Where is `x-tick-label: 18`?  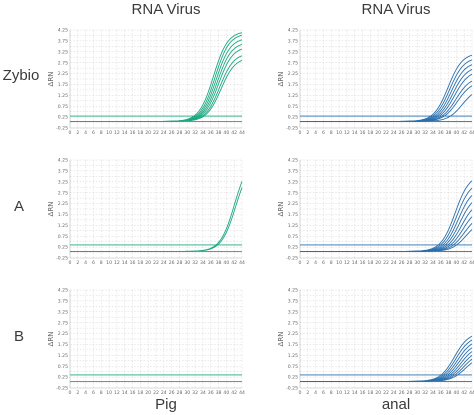 x-tick-label: 18 is located at coordinates (140, 393).